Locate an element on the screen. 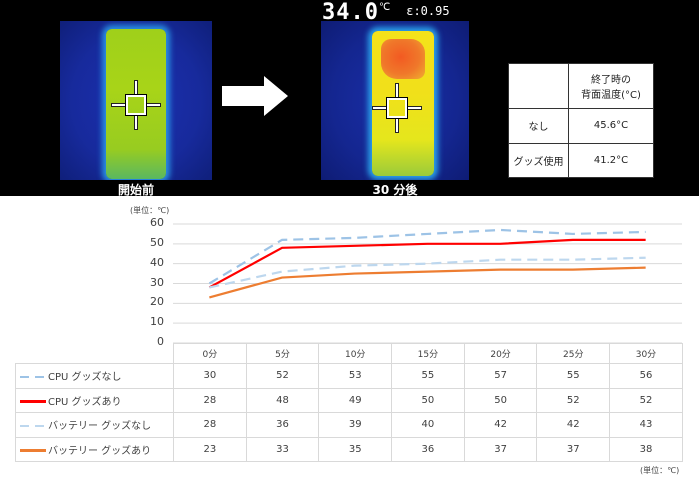  summary-header-line2: 背面温度(°C) is located at coordinates (611, 95).